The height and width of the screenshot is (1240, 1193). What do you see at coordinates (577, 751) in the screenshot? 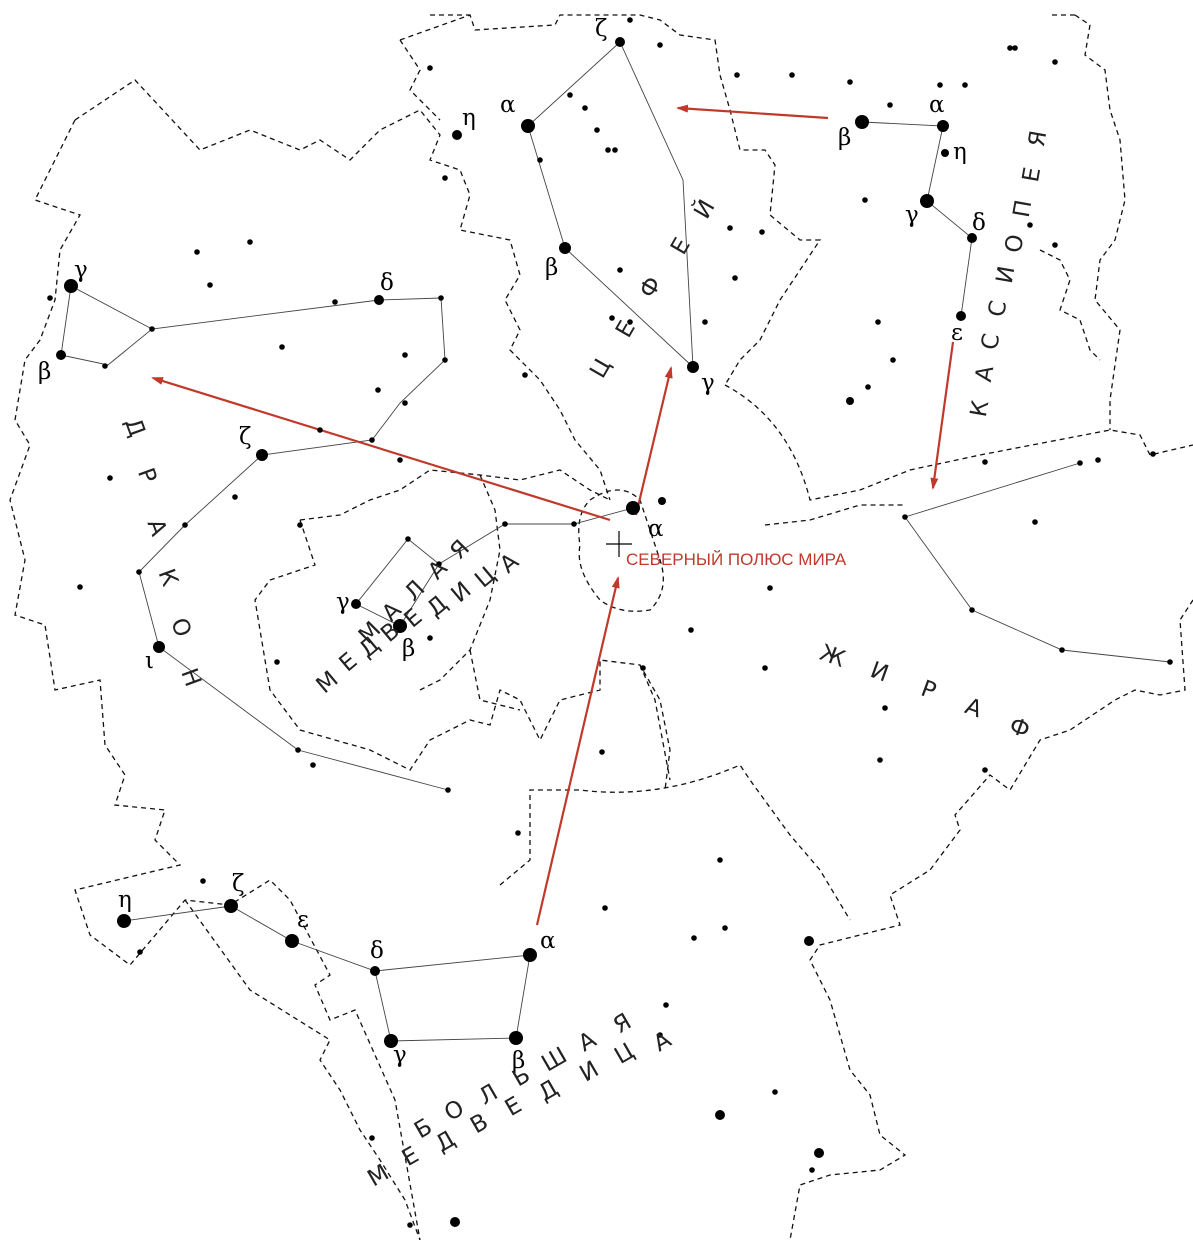
I see `arrow-ursa-major-to-pole` at bounding box center [577, 751].